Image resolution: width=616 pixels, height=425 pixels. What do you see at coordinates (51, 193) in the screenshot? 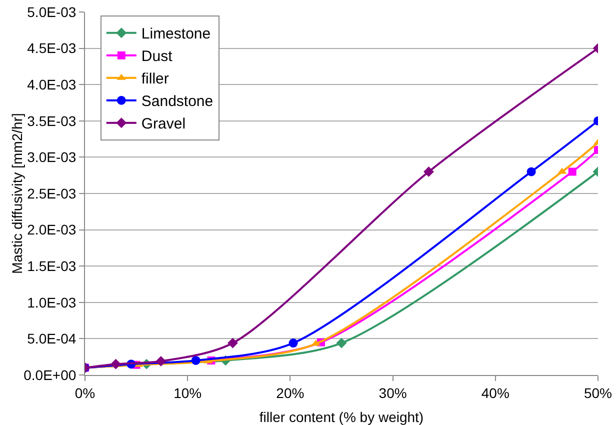
I see `y-tick-label: 2.5E-03` at bounding box center [51, 193].